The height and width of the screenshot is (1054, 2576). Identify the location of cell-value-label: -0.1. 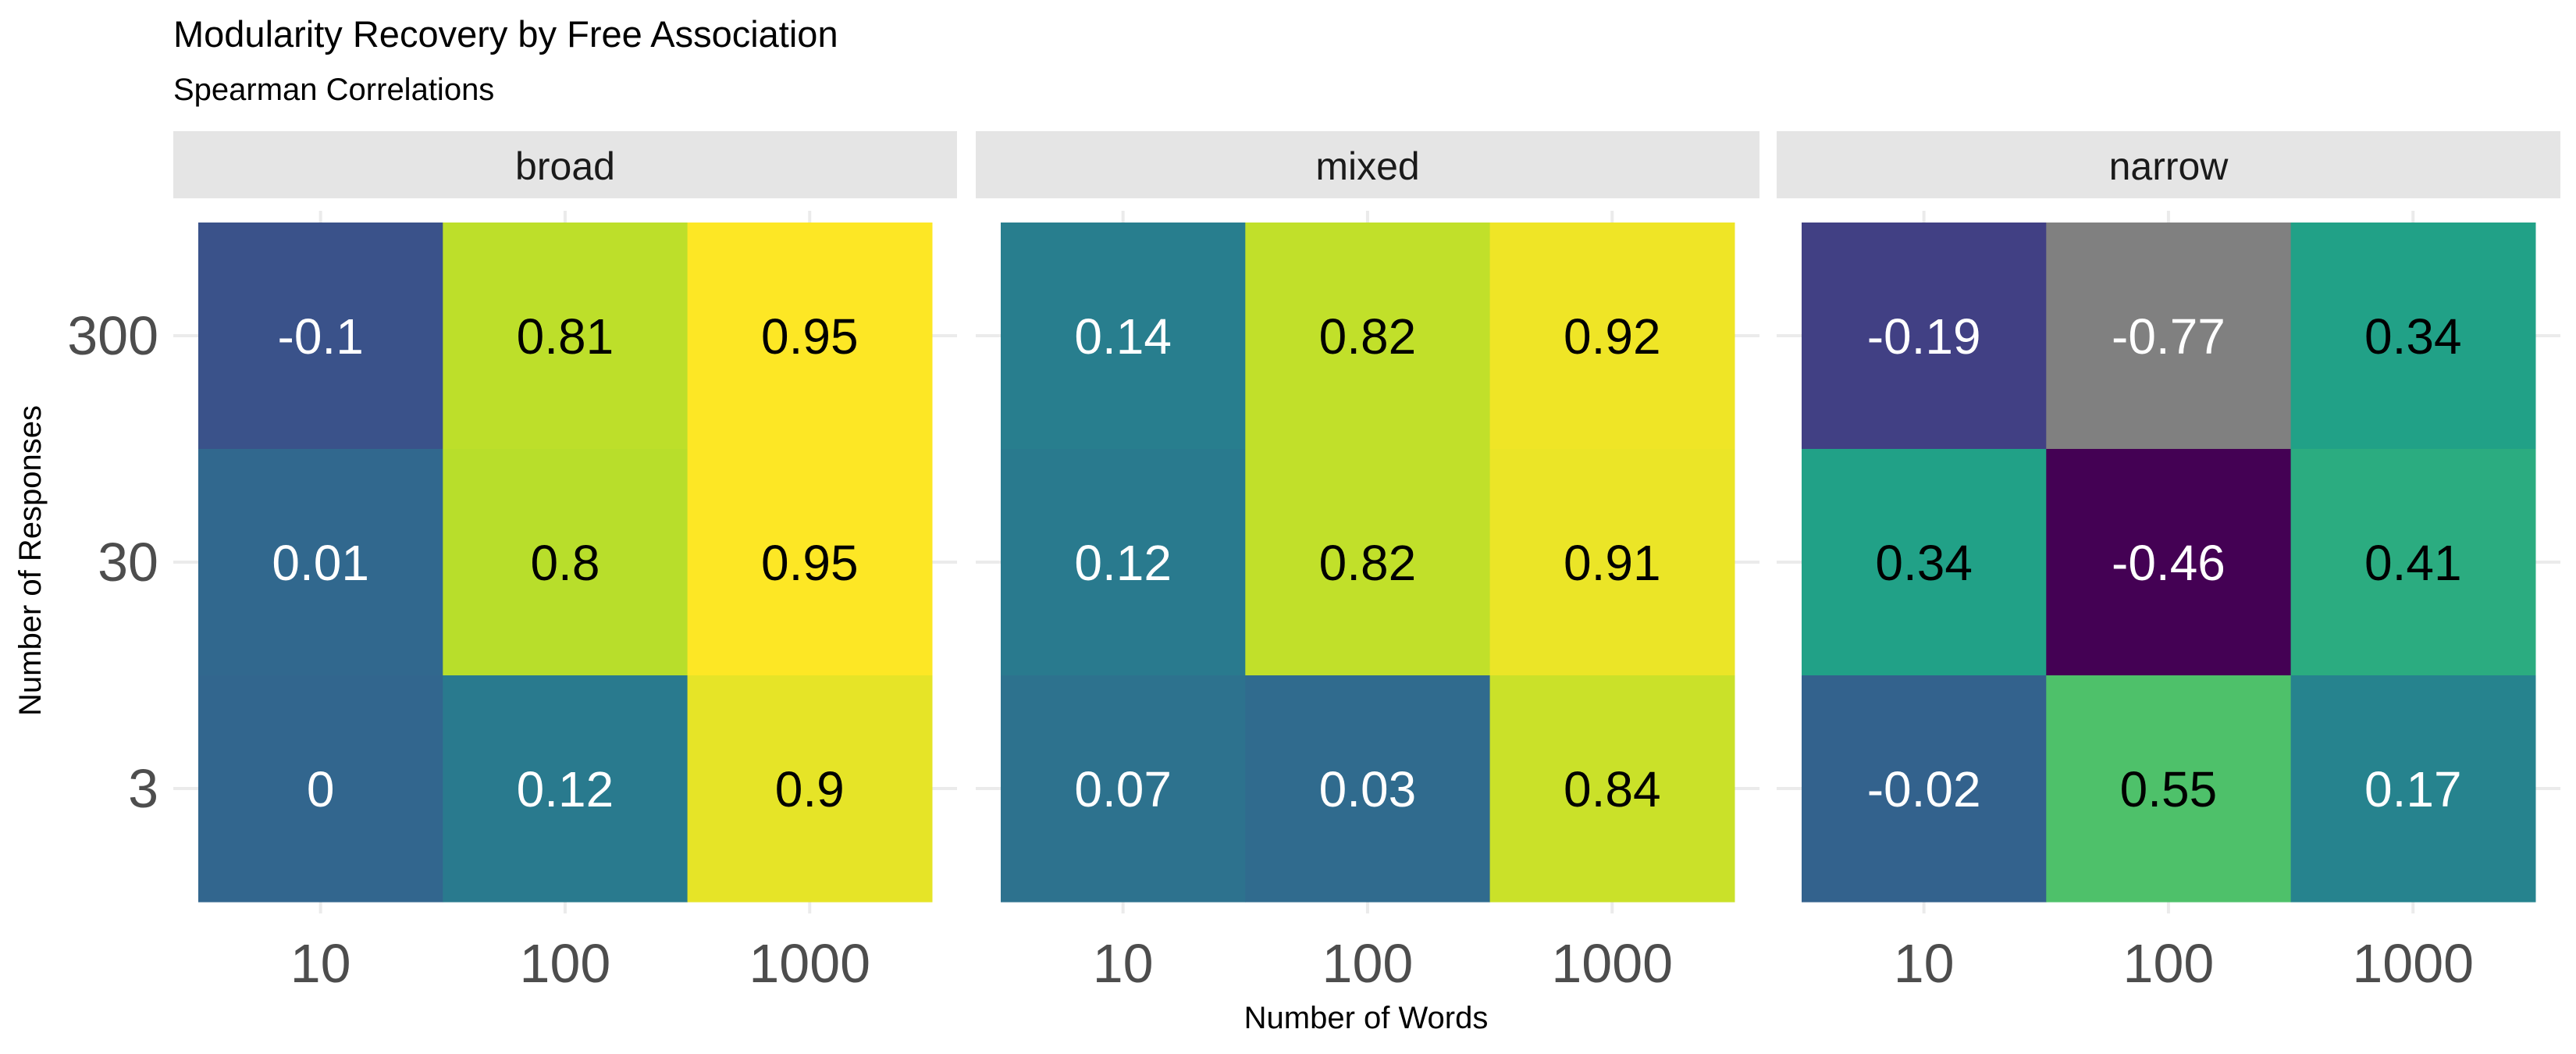
(321, 336).